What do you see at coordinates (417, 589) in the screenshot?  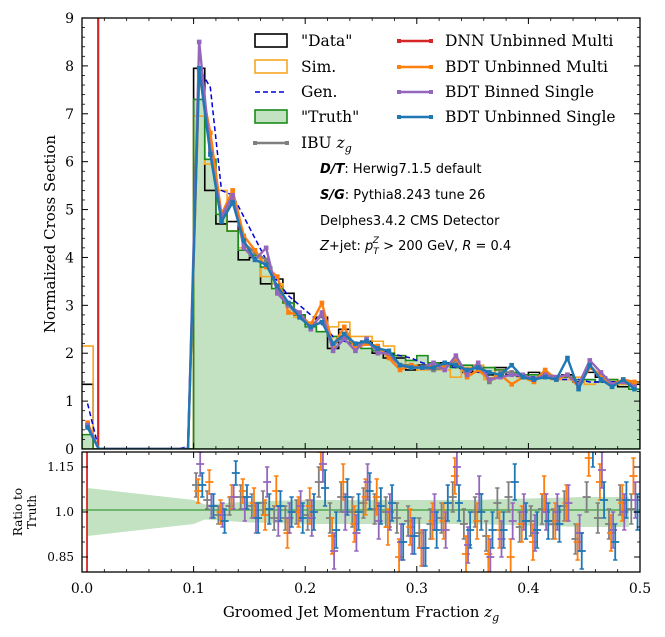 I see `x-tick-label: 0.3` at bounding box center [417, 589].